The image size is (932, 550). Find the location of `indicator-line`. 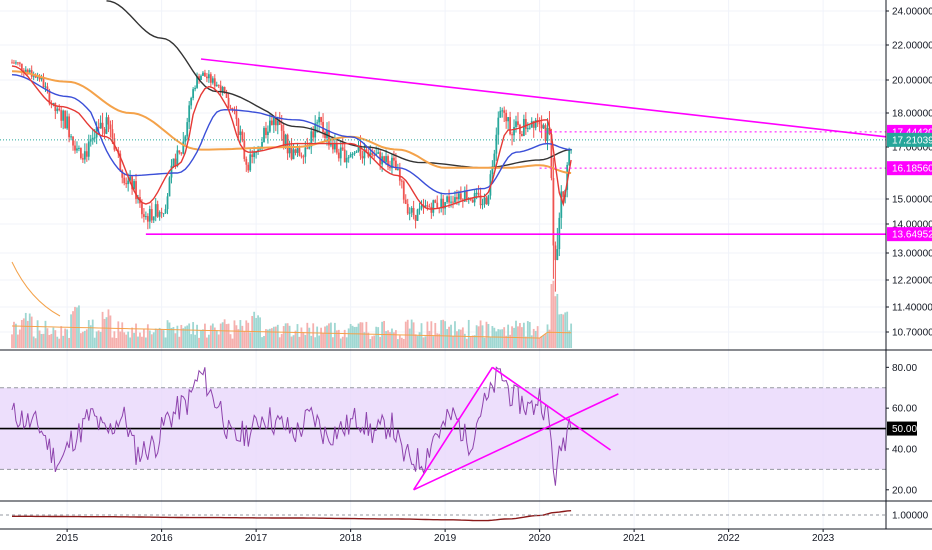

indicator-line is located at coordinates (292, 516).